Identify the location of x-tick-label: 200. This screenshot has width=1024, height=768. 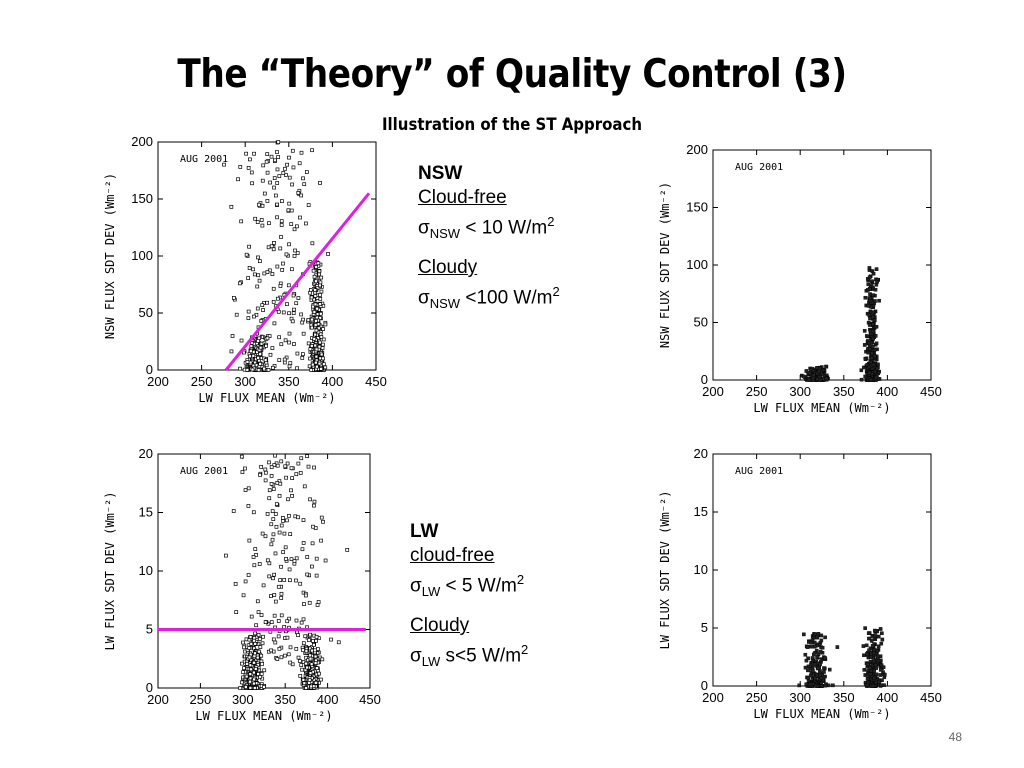
(158, 381).